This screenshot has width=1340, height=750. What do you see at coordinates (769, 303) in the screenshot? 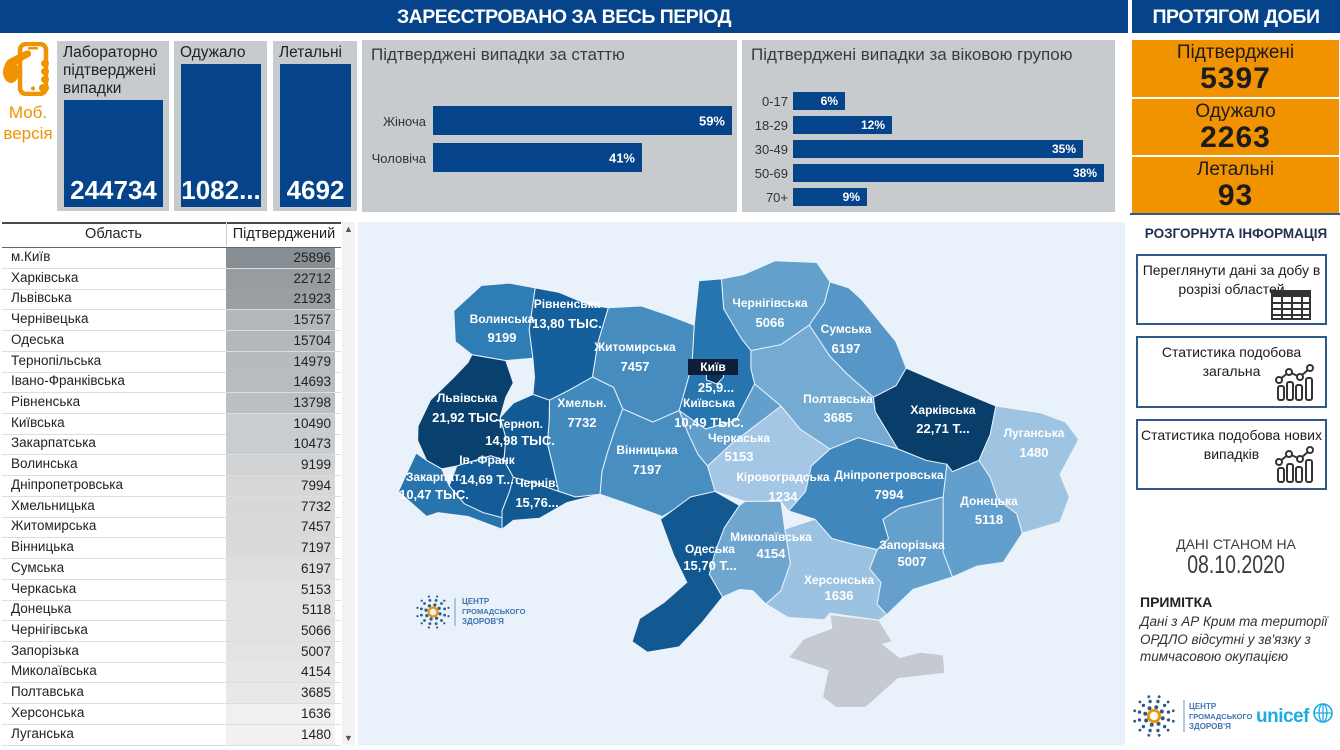
I see `svg-text: Чернігівська` at bounding box center [769, 303].